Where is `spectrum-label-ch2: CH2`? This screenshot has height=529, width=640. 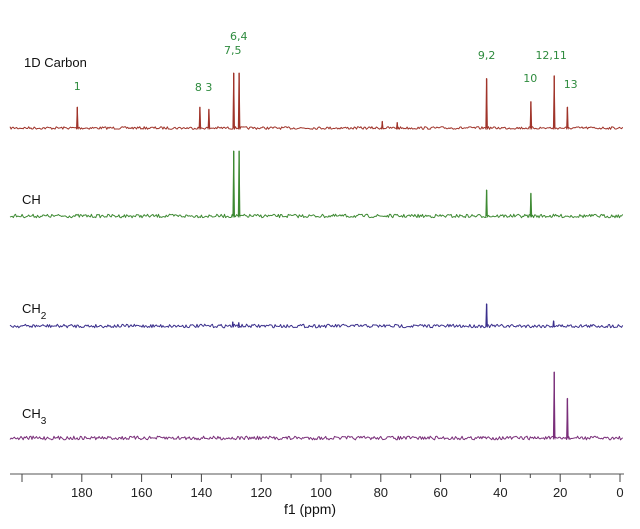
spectrum-label-ch2: CH2 is located at coordinates (34, 311).